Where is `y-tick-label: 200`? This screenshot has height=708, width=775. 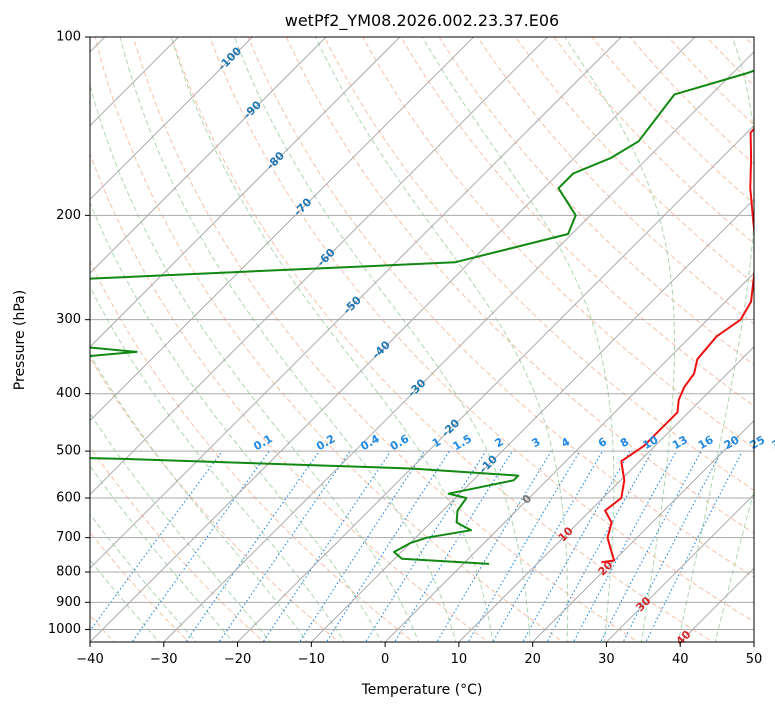 y-tick-label: 200 is located at coordinates (68, 215).